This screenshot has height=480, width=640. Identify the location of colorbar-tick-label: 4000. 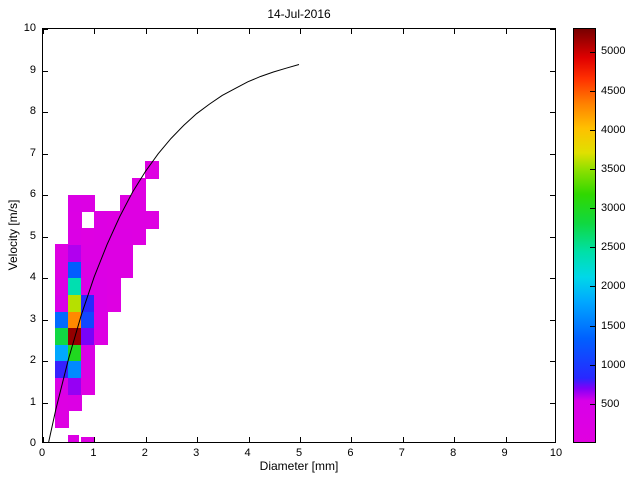
(613, 129).